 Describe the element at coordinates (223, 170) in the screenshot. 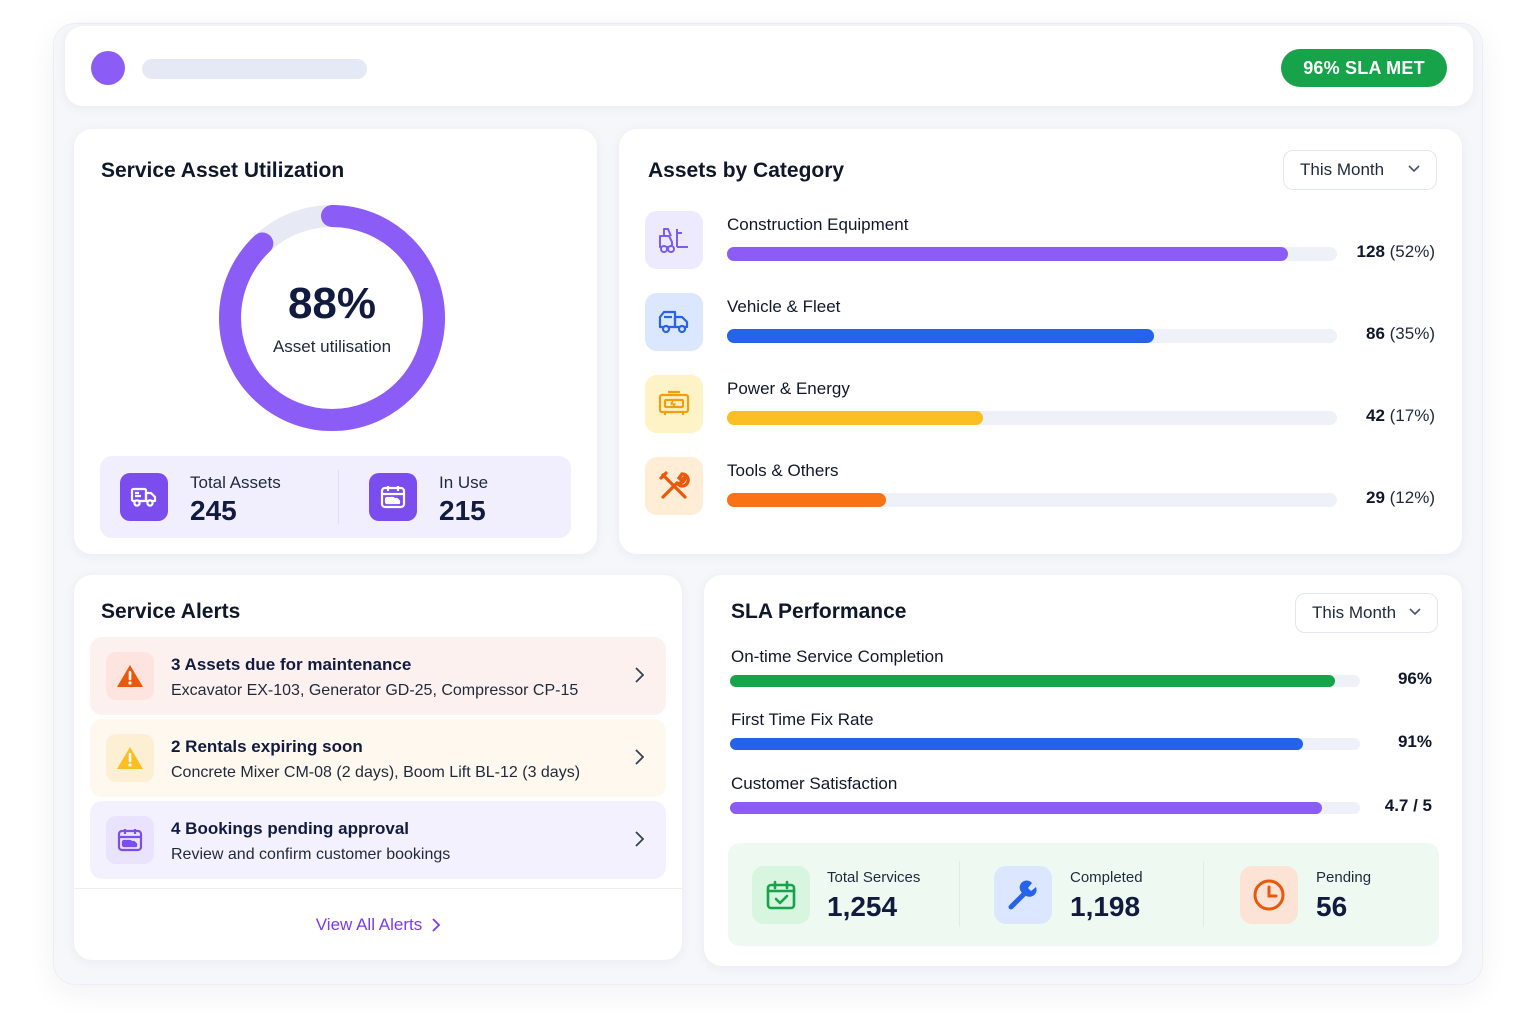

I see `utilization-title: Service Asset Utilization` at that location.